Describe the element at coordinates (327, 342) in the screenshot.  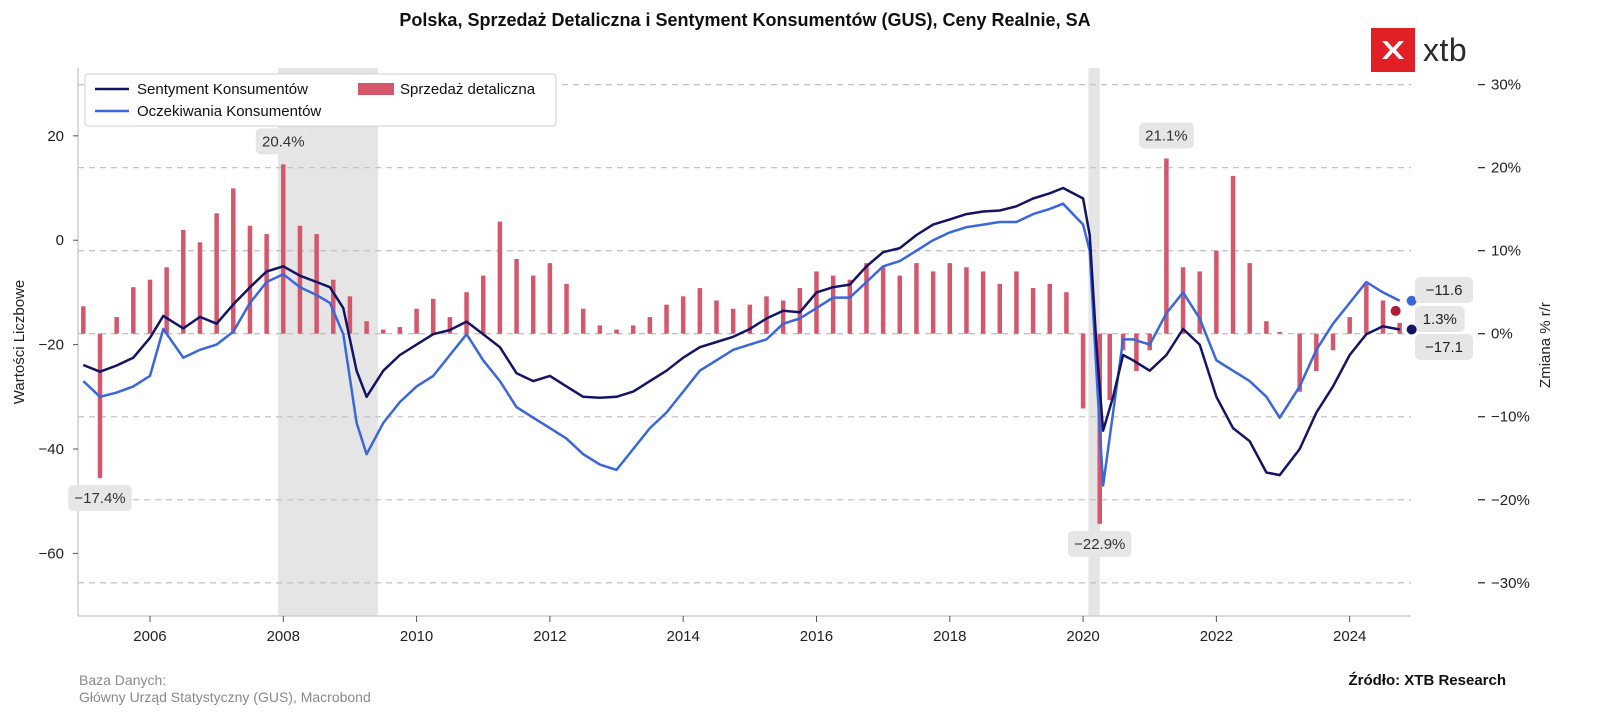
I see `shaded-period` at that location.